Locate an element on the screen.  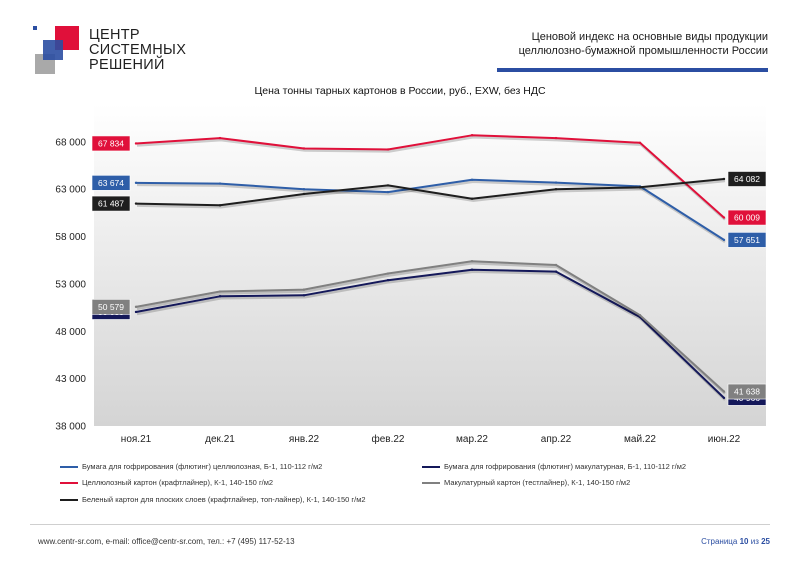
page-word: Страница is located at coordinates (719, 541).